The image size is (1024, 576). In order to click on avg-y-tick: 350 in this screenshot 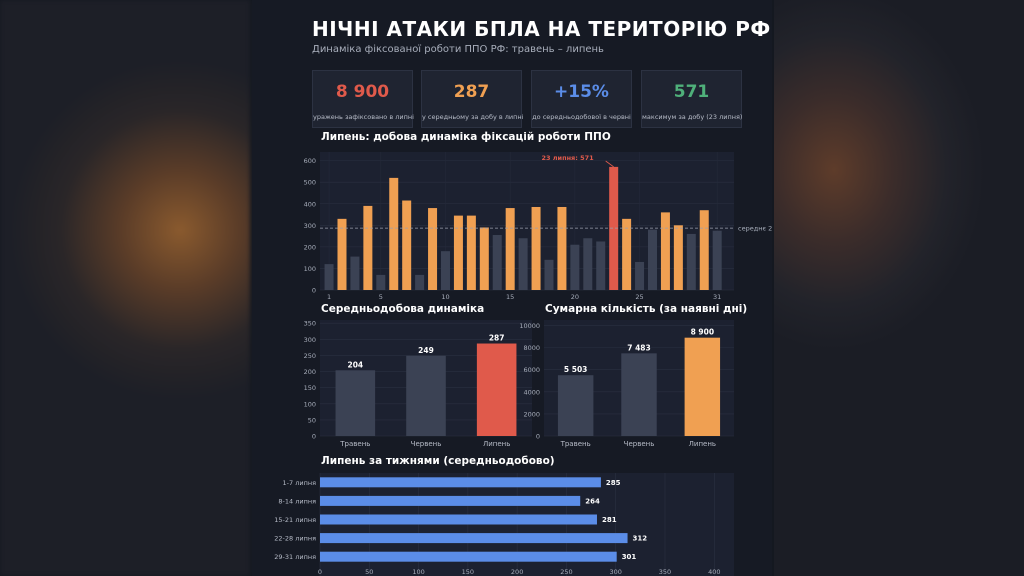, I will do `click(310, 324)`.